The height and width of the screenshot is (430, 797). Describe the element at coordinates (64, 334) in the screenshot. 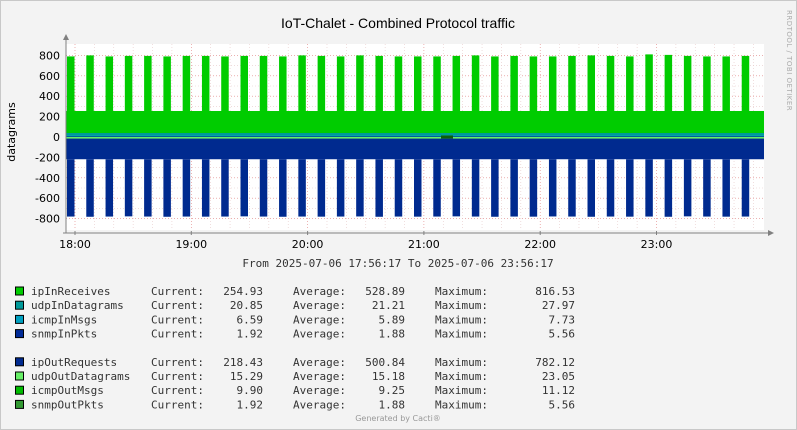

I see `legend-series-name: snmpInPkts` at that location.